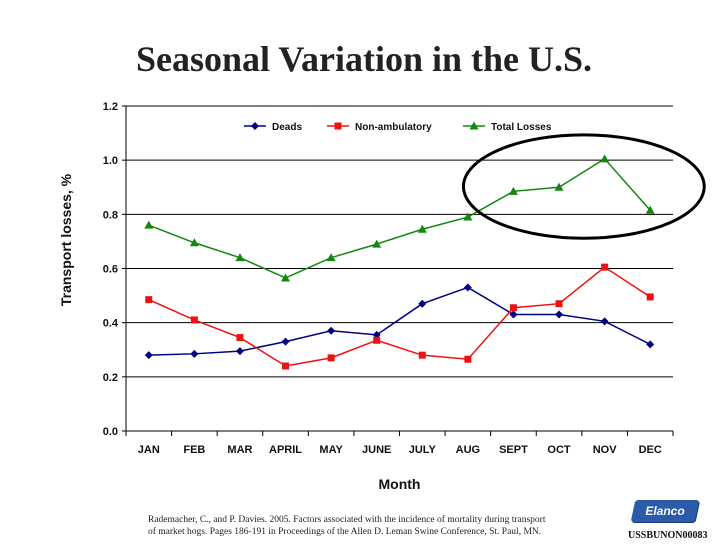 Image resolution: width=728 pixels, height=546 pixels. What do you see at coordinates (110, 161) in the screenshot?
I see `y-tick-label: 1.0` at bounding box center [110, 161].